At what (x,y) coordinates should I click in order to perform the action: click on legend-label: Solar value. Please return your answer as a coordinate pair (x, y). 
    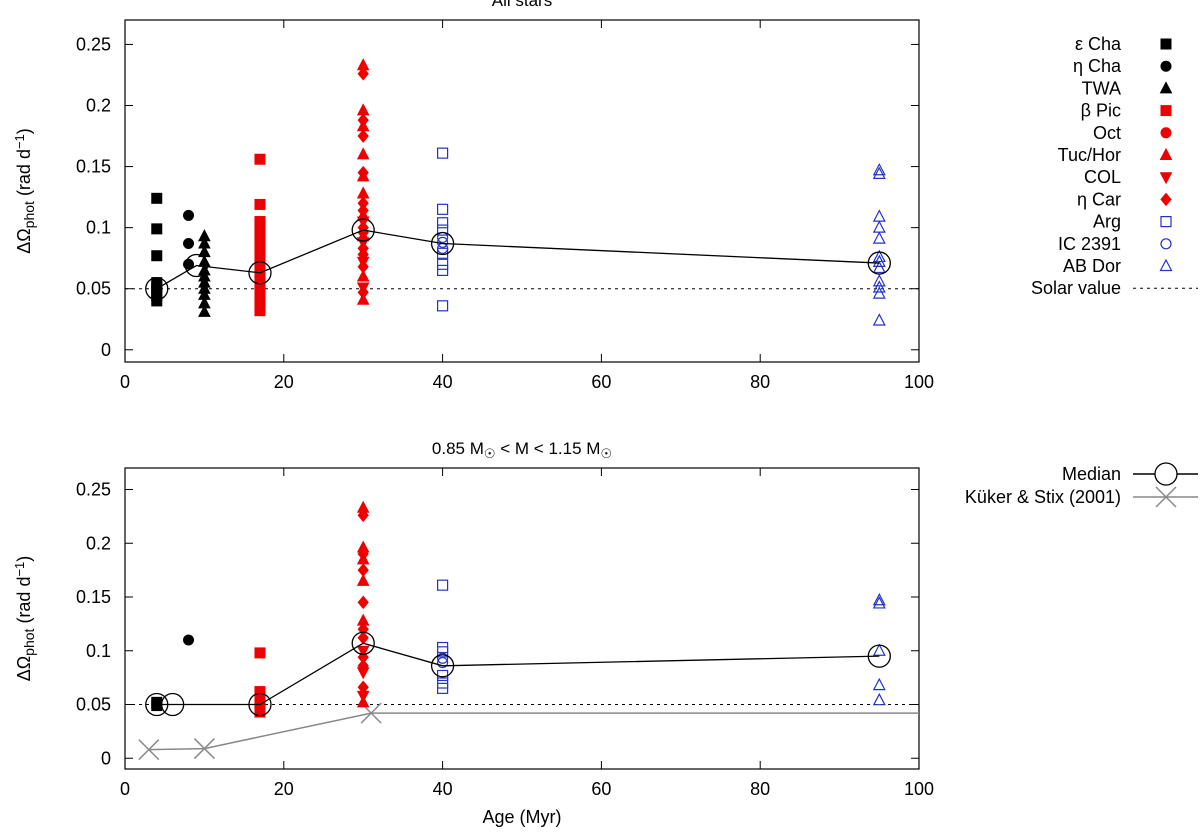
    Looking at the image, I should click on (1076, 288).